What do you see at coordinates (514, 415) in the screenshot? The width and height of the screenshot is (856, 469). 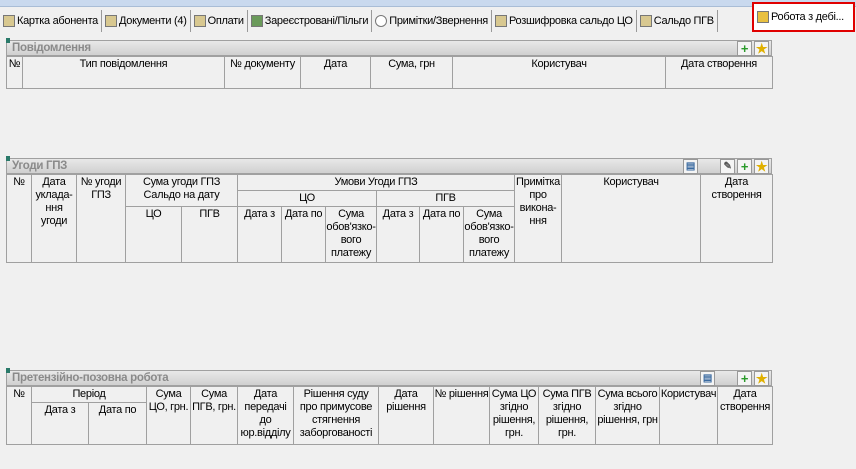 I see `col-decision-co: Сума ЦО згідно рішення, грн.` at bounding box center [514, 415].